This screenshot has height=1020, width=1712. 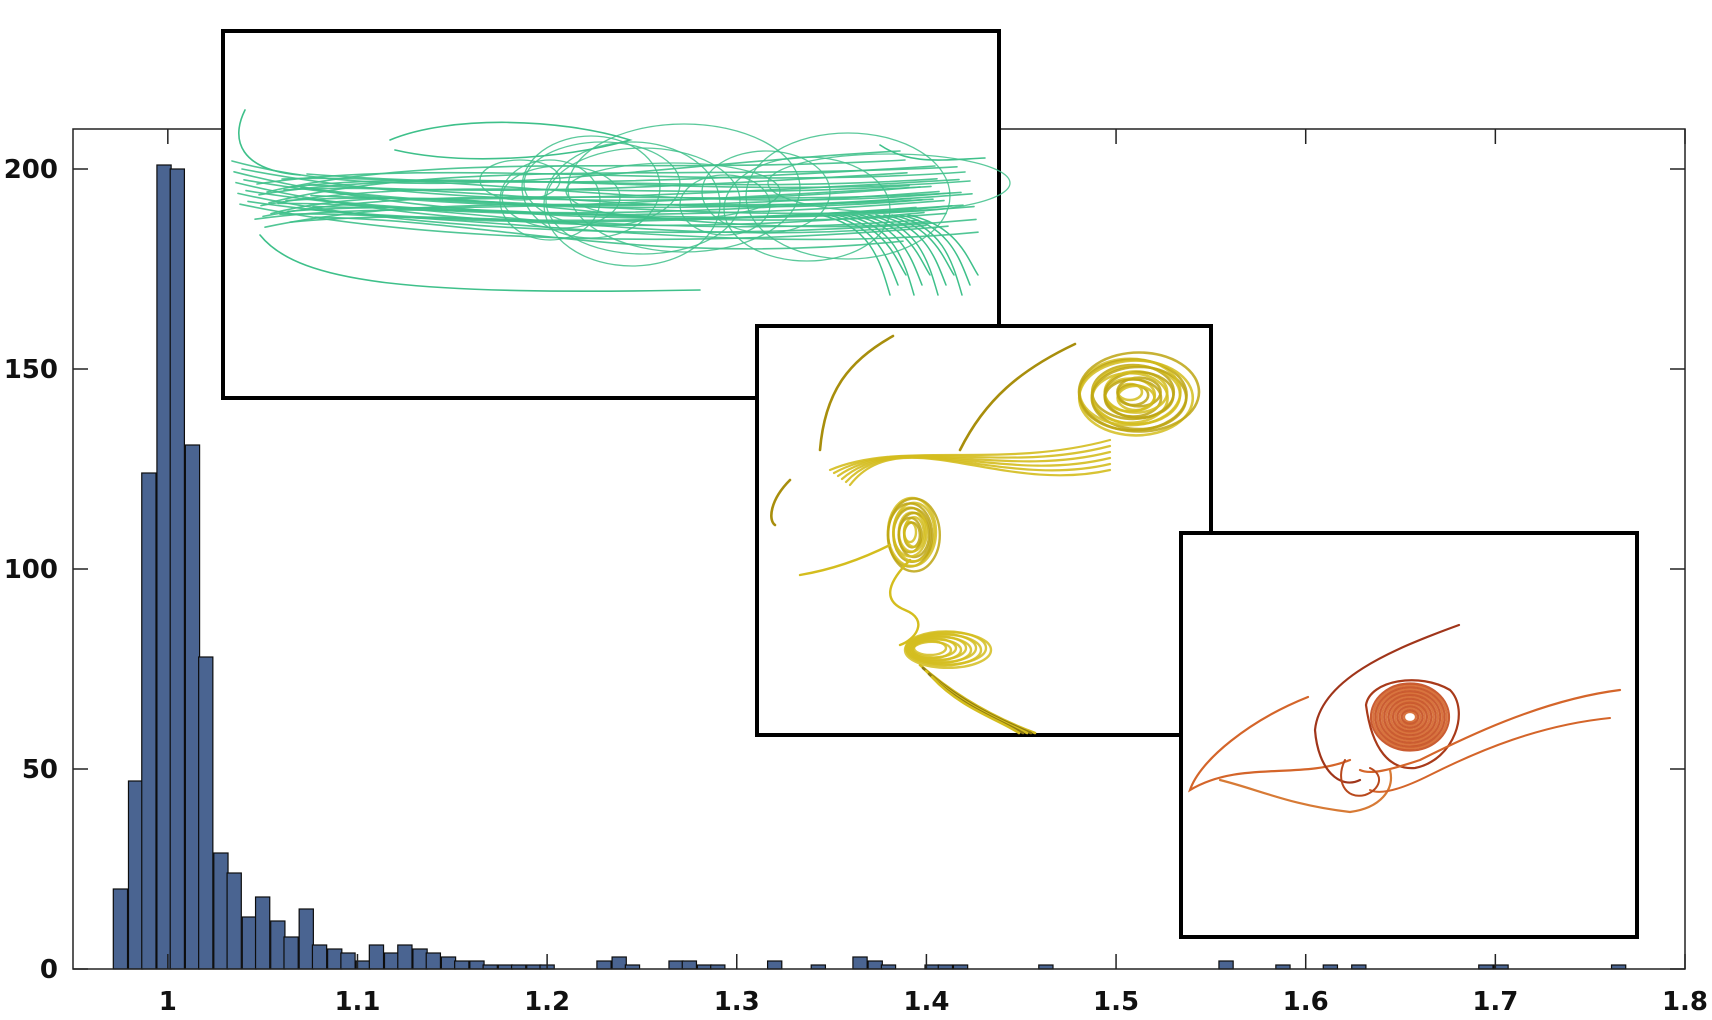 What do you see at coordinates (1306, 1002) in the screenshot?
I see `x-tick-label: 1.6` at bounding box center [1306, 1002].